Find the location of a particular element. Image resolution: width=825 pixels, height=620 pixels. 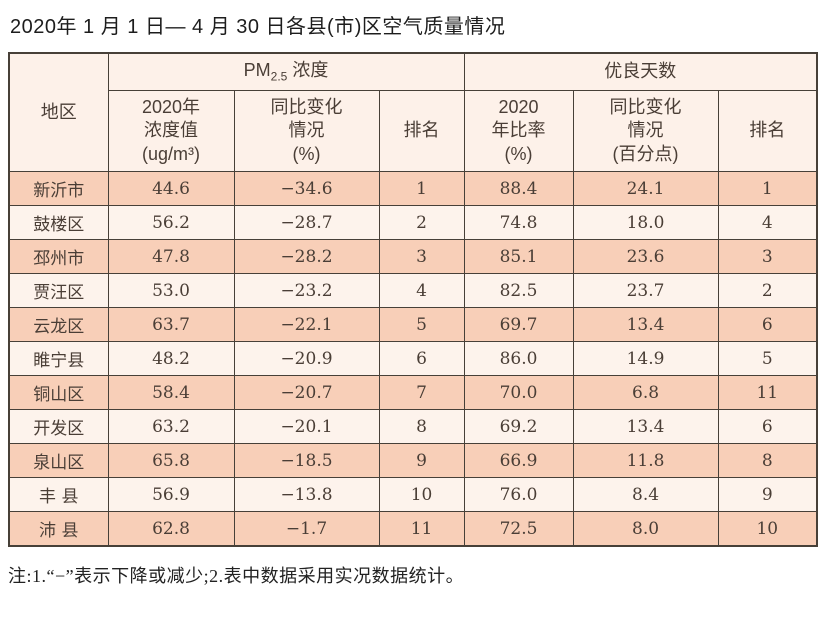

cell-region: 贾汪区 is located at coordinates (58, 290).